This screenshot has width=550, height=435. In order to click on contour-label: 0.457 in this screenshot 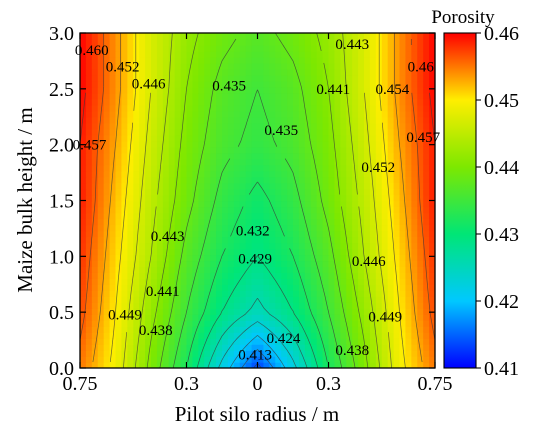, I will do `click(90, 146)`.